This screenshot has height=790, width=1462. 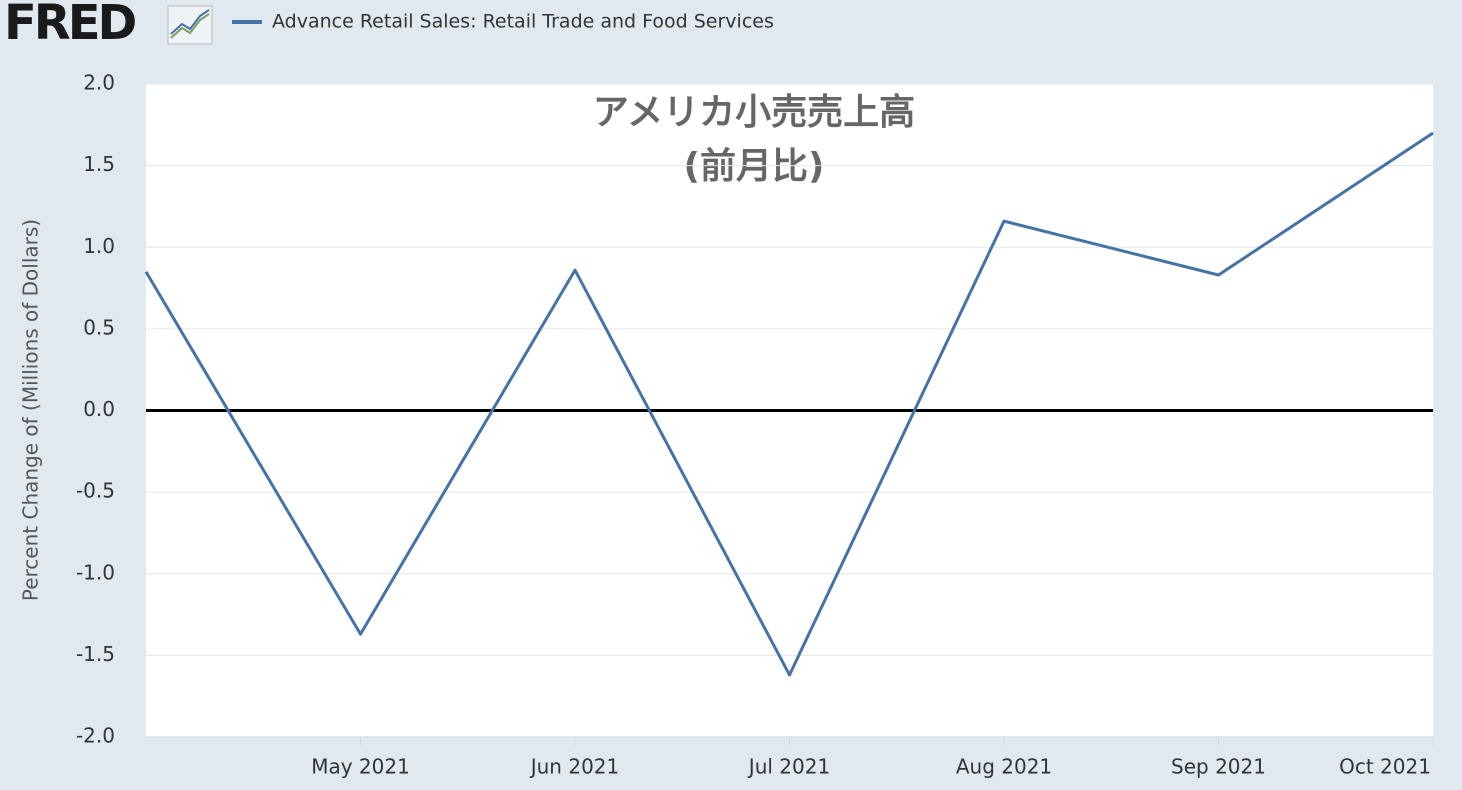 I want to click on y-tick-label: -1.5, so click(x=95, y=654).